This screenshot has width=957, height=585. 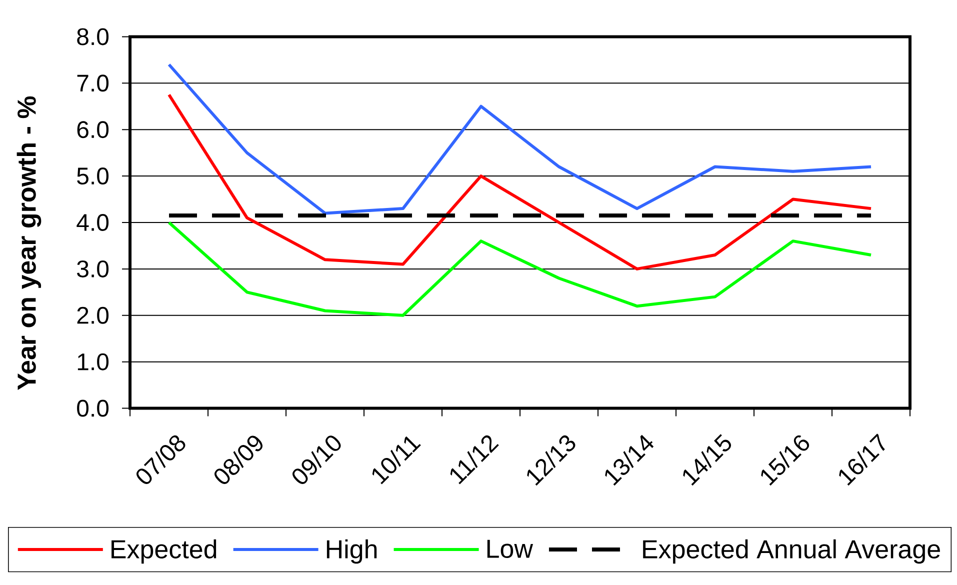 I want to click on legend-label: Expected Annual Average, so click(x=791, y=551).